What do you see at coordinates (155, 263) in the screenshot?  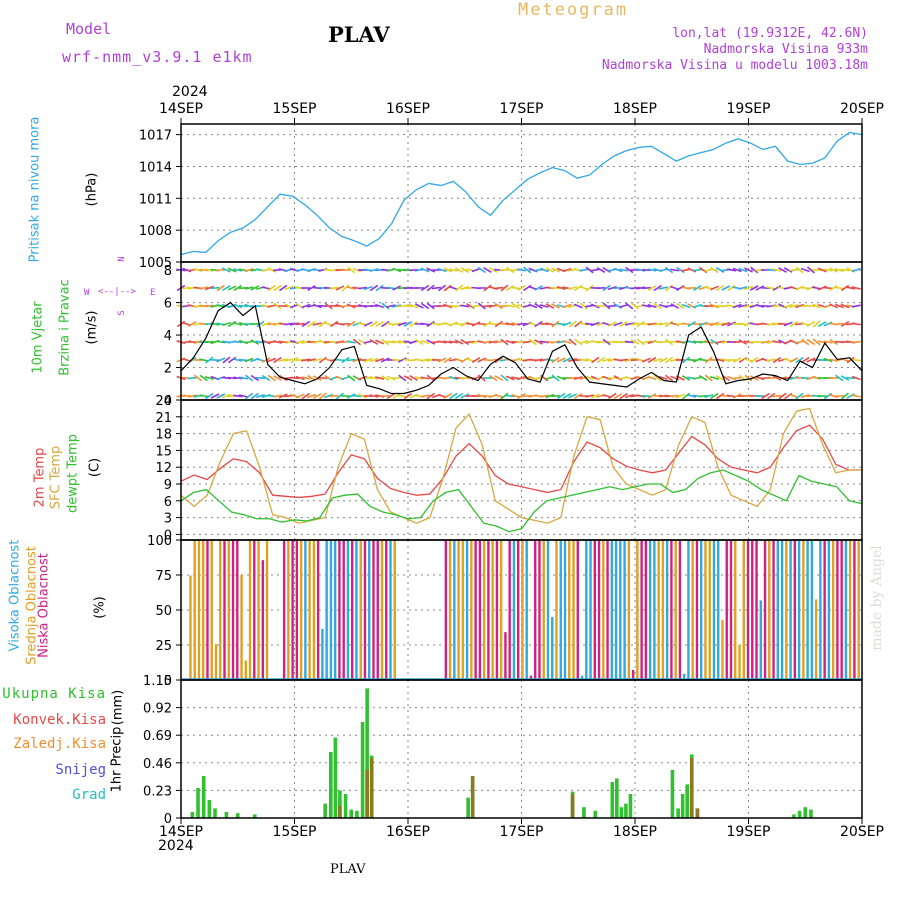 I see `y-tick-label: 1005` at bounding box center [155, 263].